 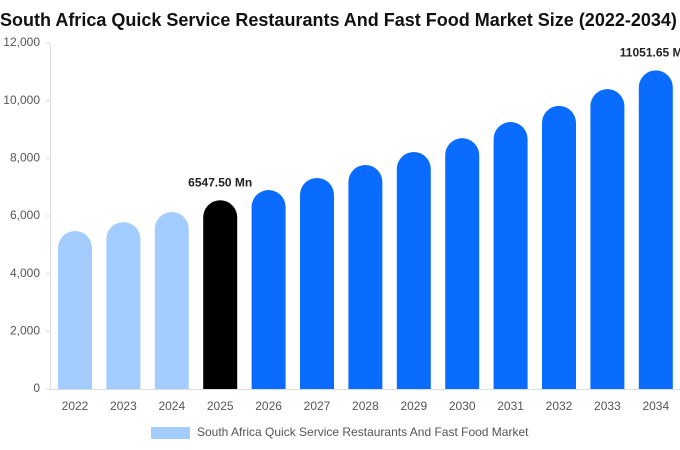 What do you see at coordinates (655, 406) in the screenshot?
I see `x-tick-label: 2034` at bounding box center [655, 406].